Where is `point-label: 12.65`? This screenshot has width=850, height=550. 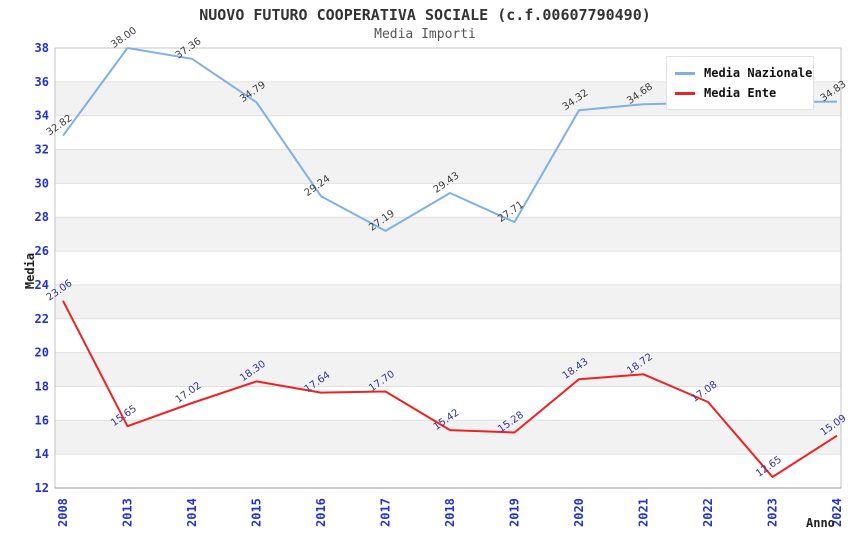
point-label: 12.65 is located at coordinates (769, 466).